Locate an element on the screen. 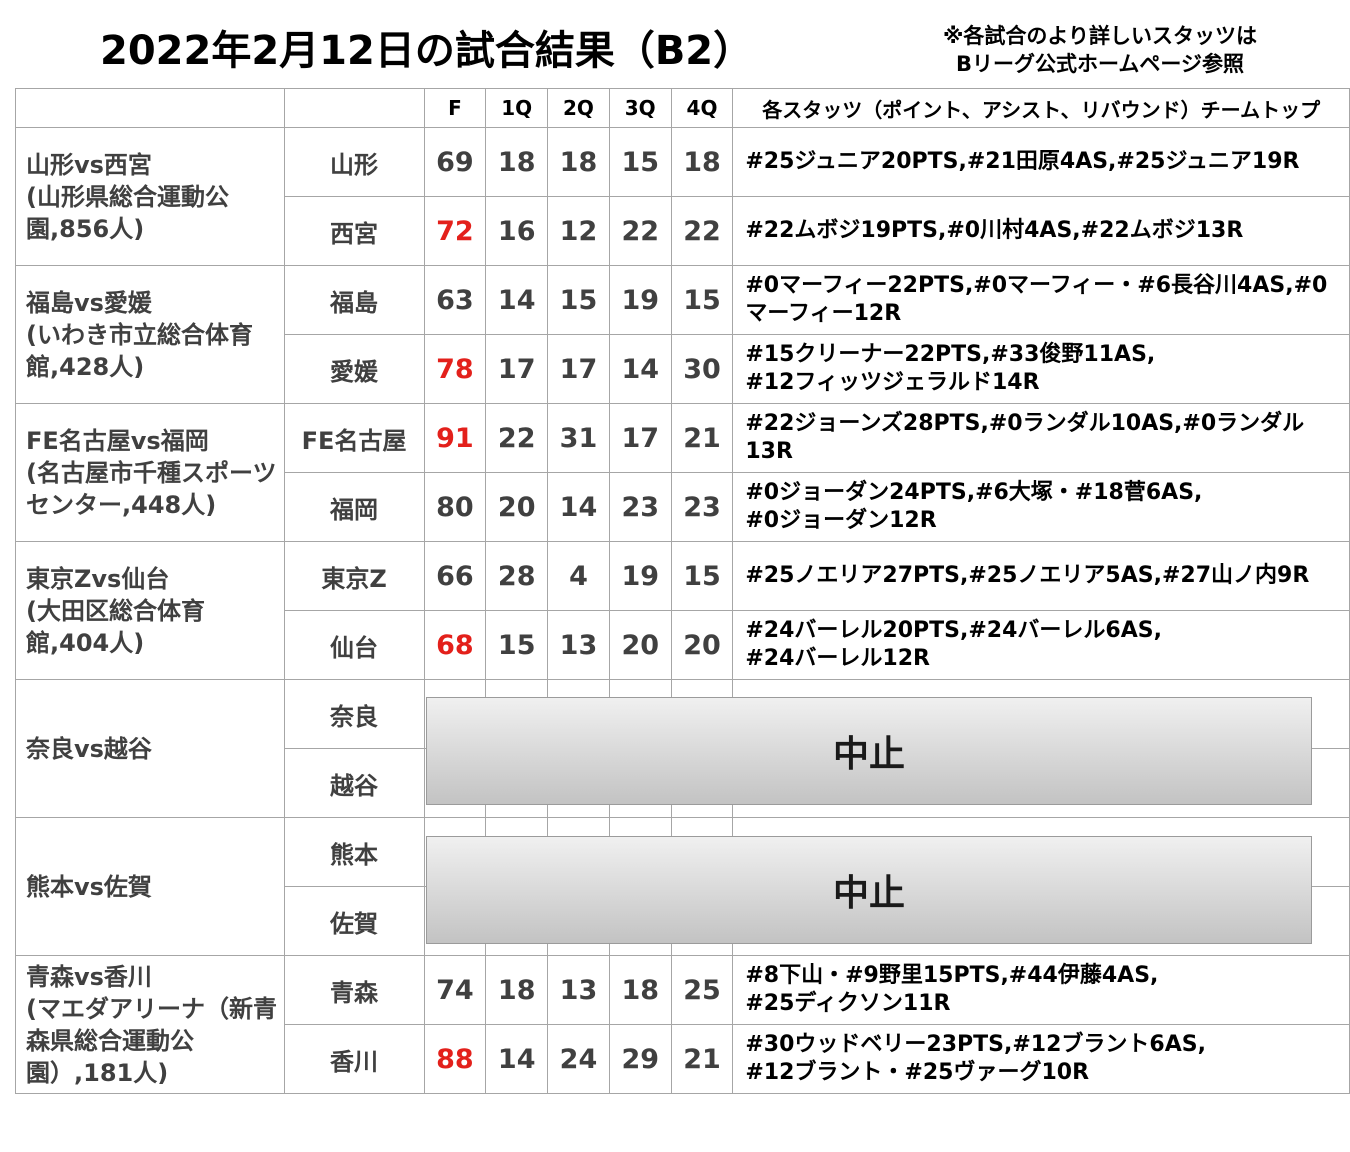 This screenshot has height=1152, width=1350. team-name: 越谷 is located at coordinates (354, 783).